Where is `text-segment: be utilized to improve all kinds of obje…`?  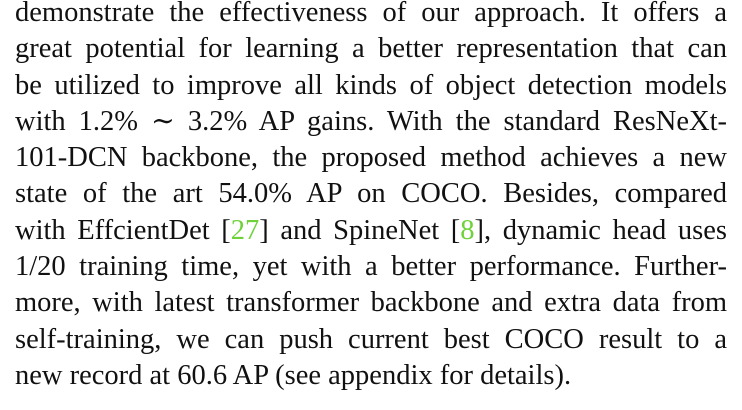 text-segment: be utilized to improve all kinds of obje… is located at coordinates (371, 85).